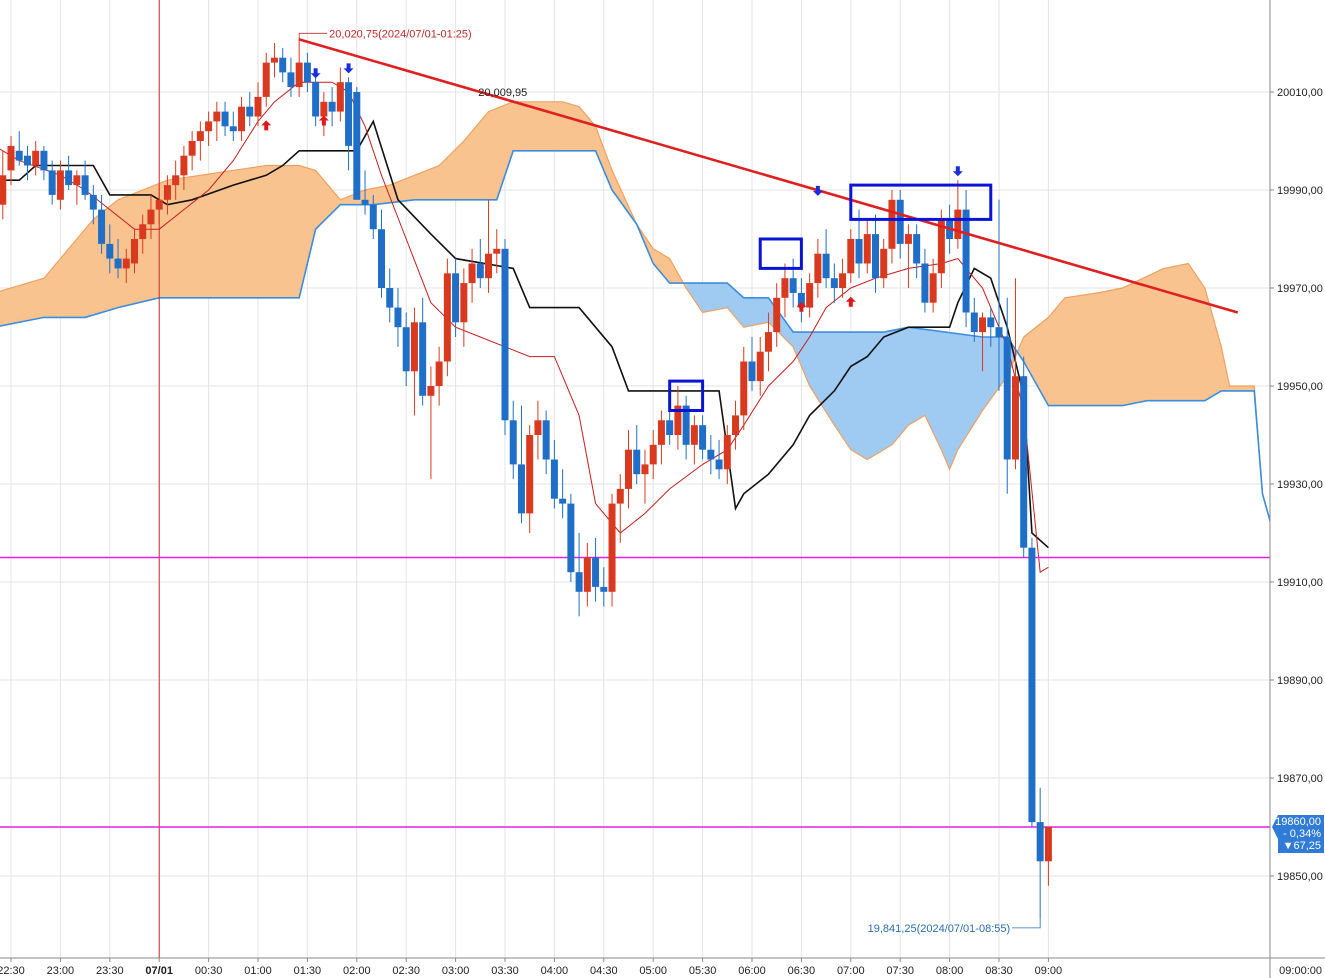 This screenshot has width=1325, height=978. I want to click on y-tick-label: 19930,00, so click(1300, 485).